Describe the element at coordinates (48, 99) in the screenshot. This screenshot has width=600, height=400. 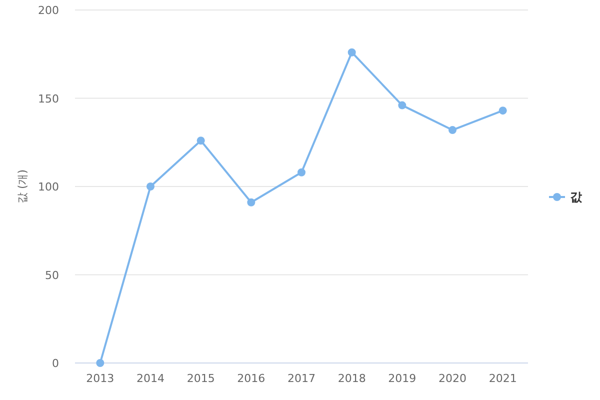
I see `y-tick: 150` at that location.